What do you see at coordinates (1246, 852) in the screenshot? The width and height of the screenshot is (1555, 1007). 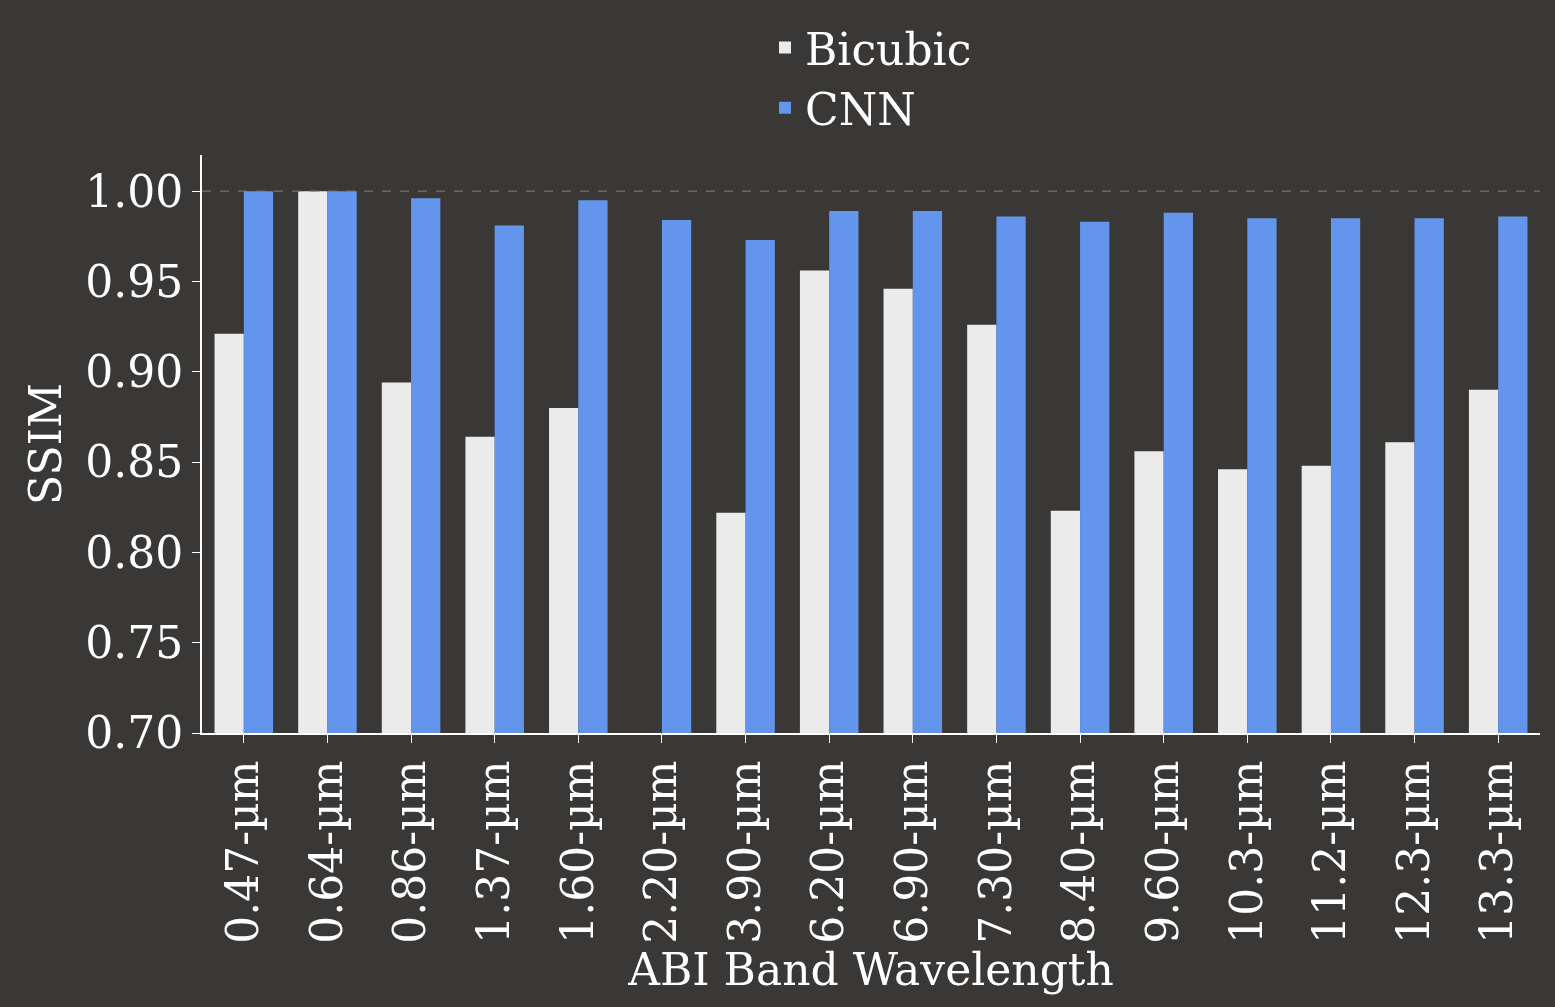 I see `x-tick-label: 10.3-µm` at bounding box center [1246, 852].